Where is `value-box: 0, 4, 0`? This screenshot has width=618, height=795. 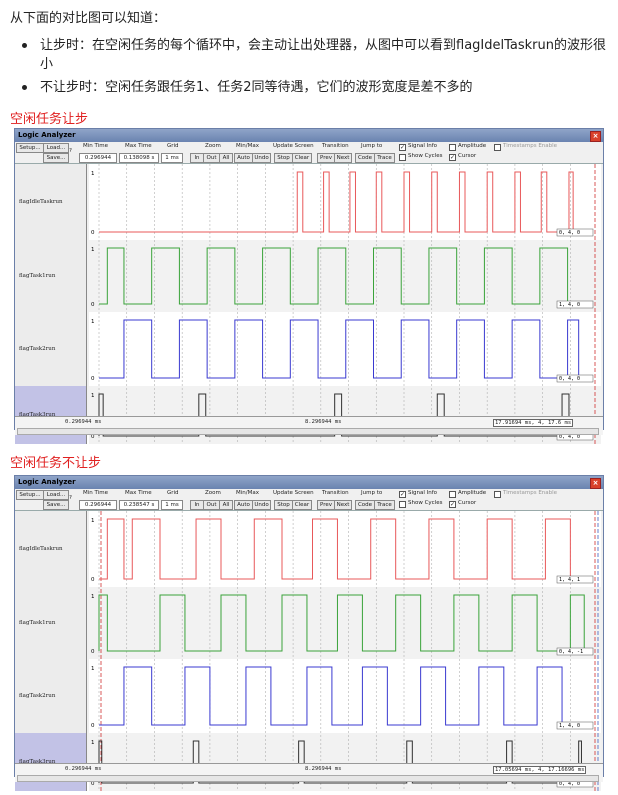 value-box: 0, 4, 0 is located at coordinates (569, 233).